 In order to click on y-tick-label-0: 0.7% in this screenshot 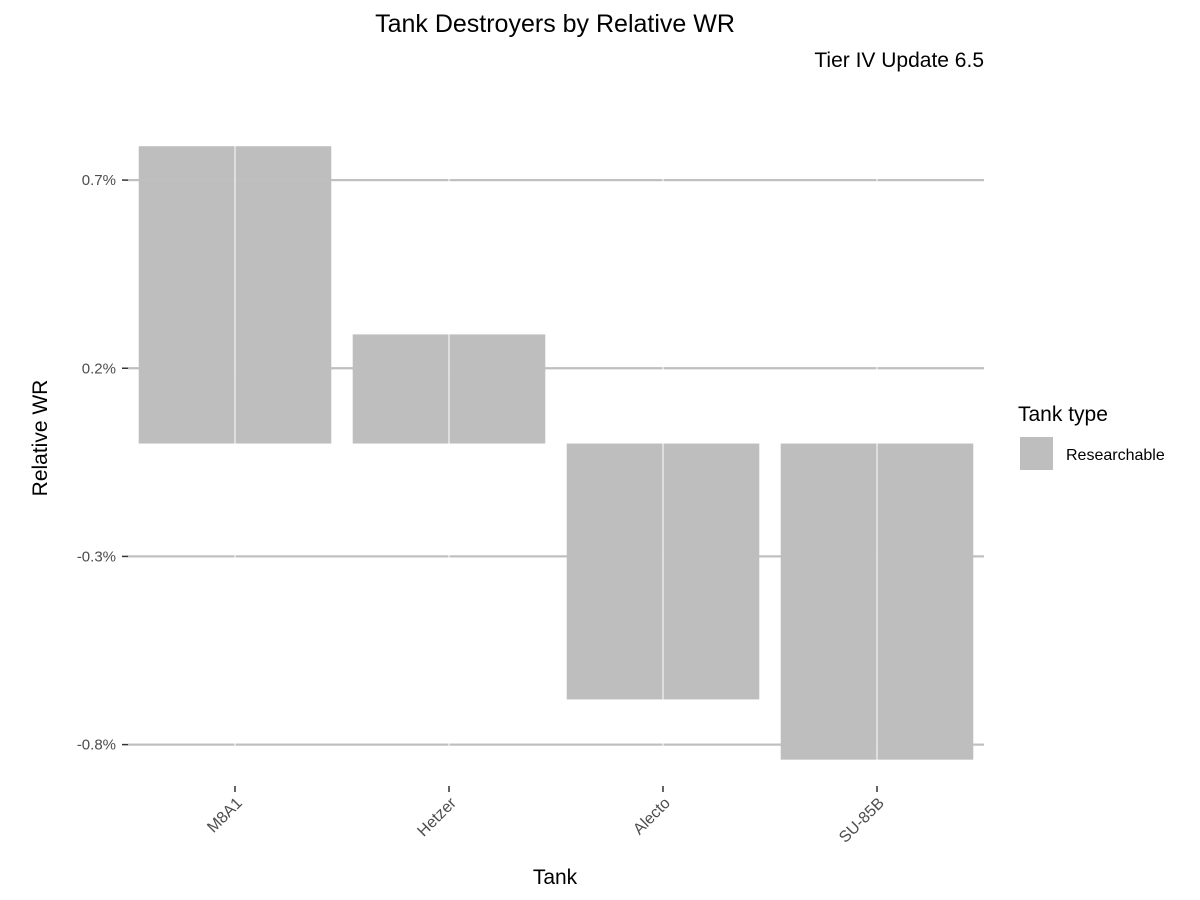, I will do `click(99, 180)`.